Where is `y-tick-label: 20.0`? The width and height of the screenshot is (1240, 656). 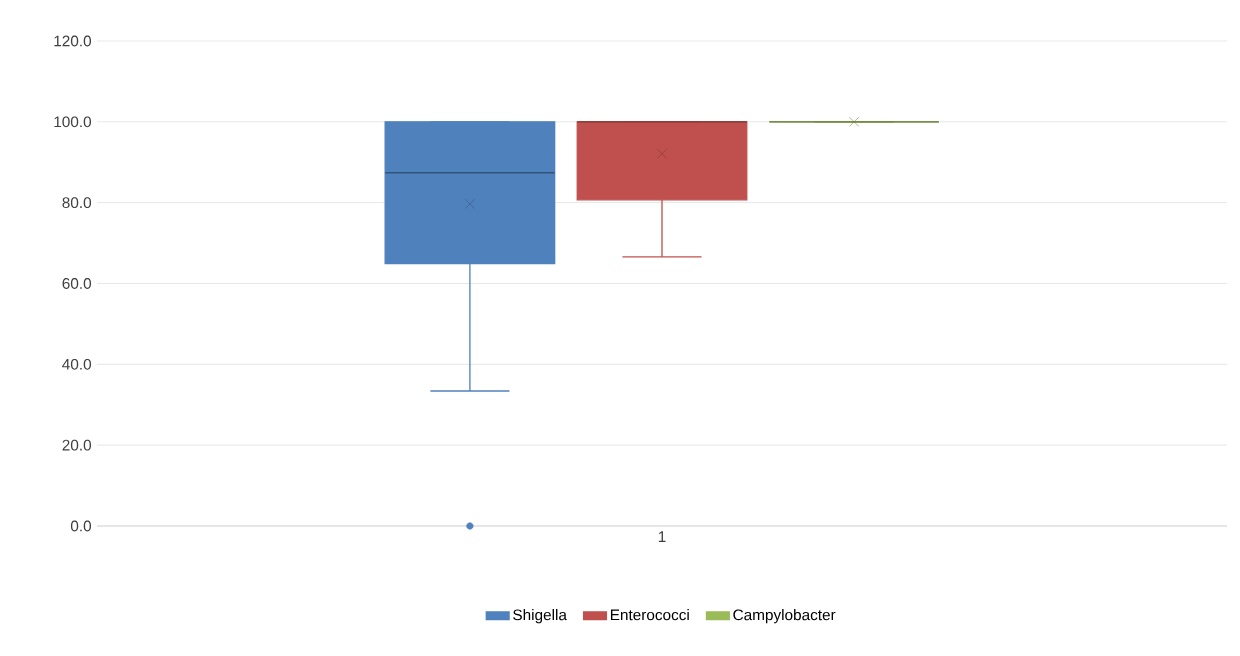
y-tick-label: 20.0 is located at coordinates (77, 445).